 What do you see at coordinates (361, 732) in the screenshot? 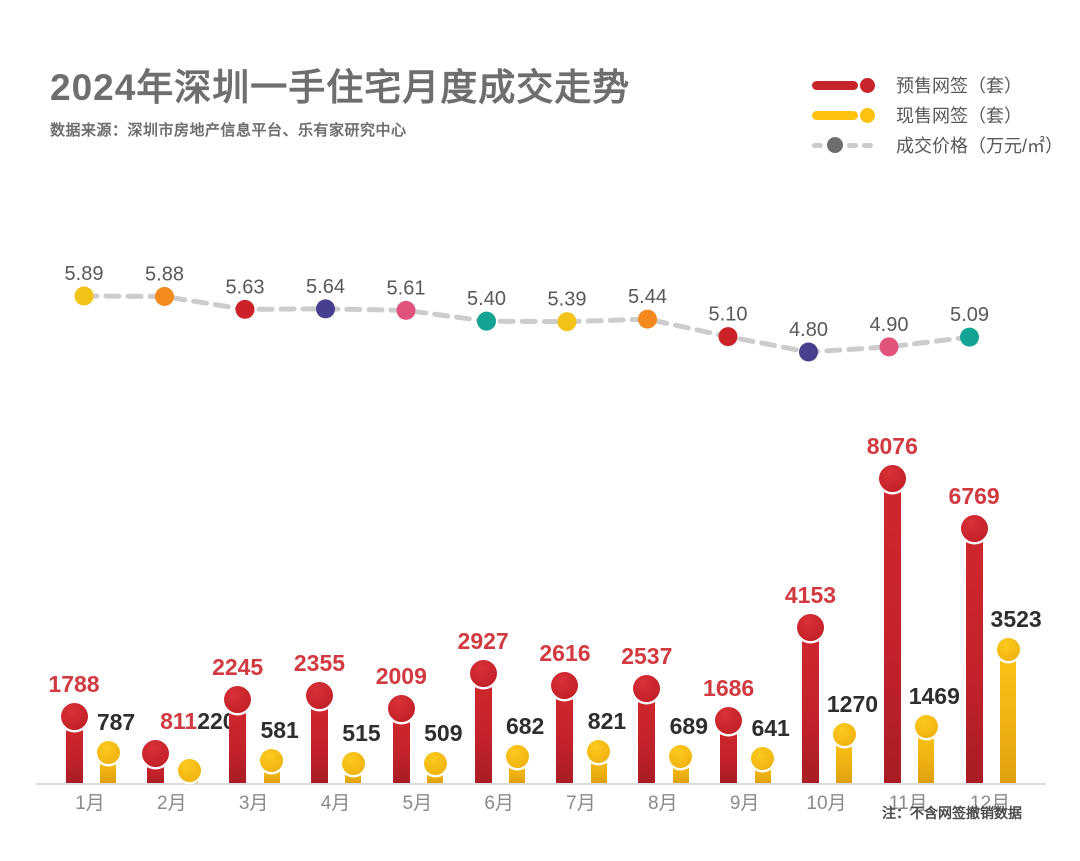
I see `currentsale-value-label: 515` at bounding box center [361, 732].